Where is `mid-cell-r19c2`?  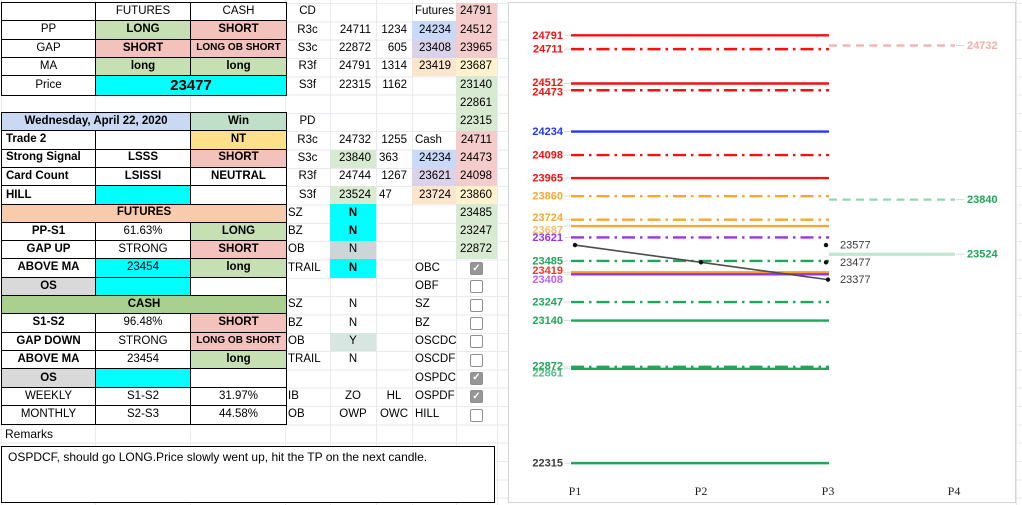 mid-cell-r19c2 is located at coordinates (394, 360).